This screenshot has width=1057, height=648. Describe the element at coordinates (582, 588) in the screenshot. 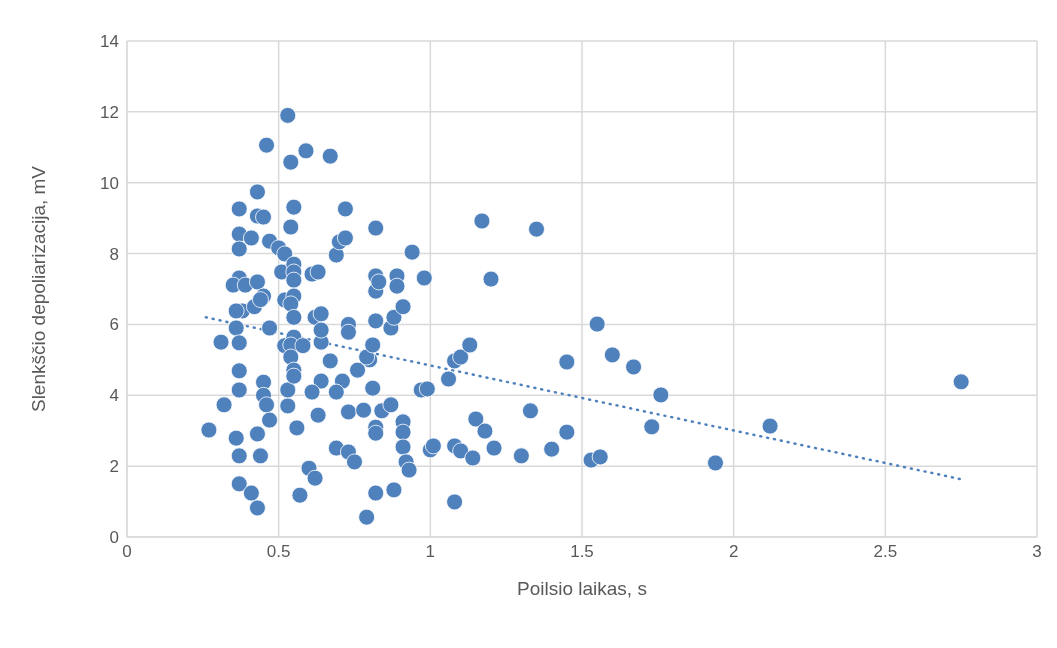

I see `x-axis-title: Poilsio laikas, s` at that location.